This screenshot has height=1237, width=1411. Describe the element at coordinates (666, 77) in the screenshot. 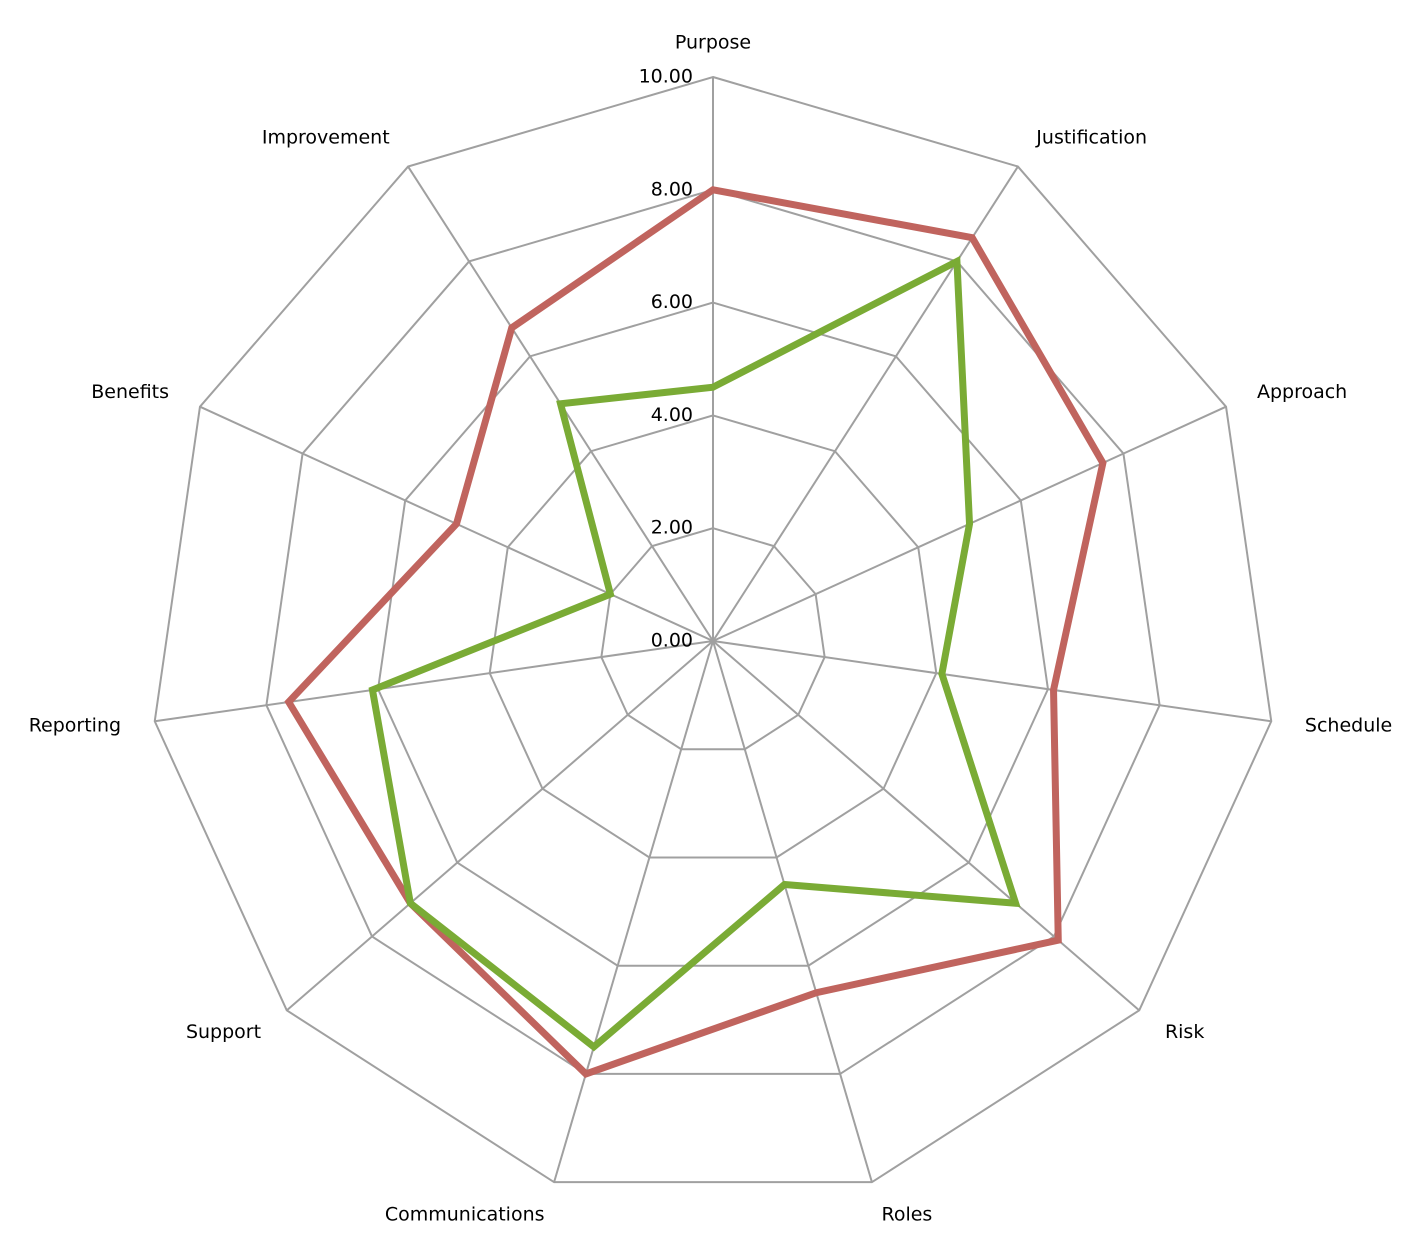

I see `y-tick-label: 10.00` at that location.